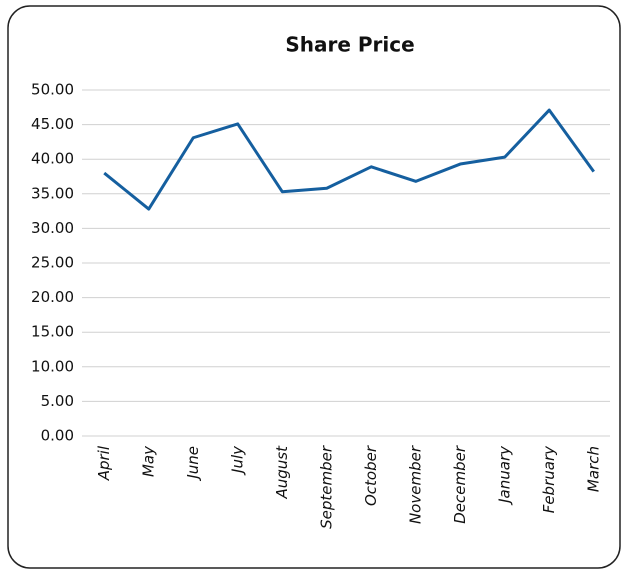  What do you see at coordinates (371, 475) in the screenshot?
I see `x-tick-label: October` at bounding box center [371, 475].